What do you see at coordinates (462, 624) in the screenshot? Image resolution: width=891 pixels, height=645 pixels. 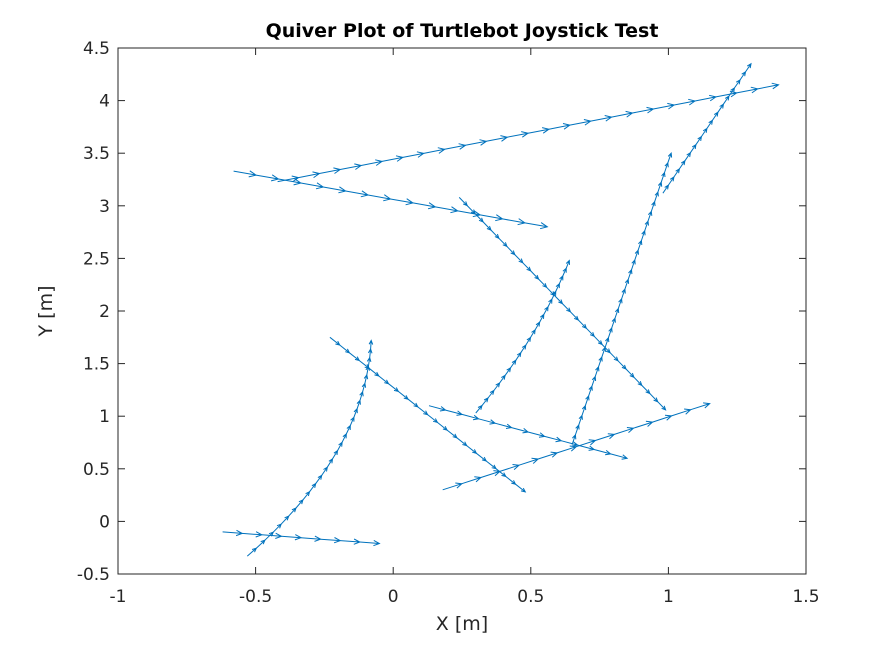 I see `x-axis-label: X [m]` at bounding box center [462, 624].